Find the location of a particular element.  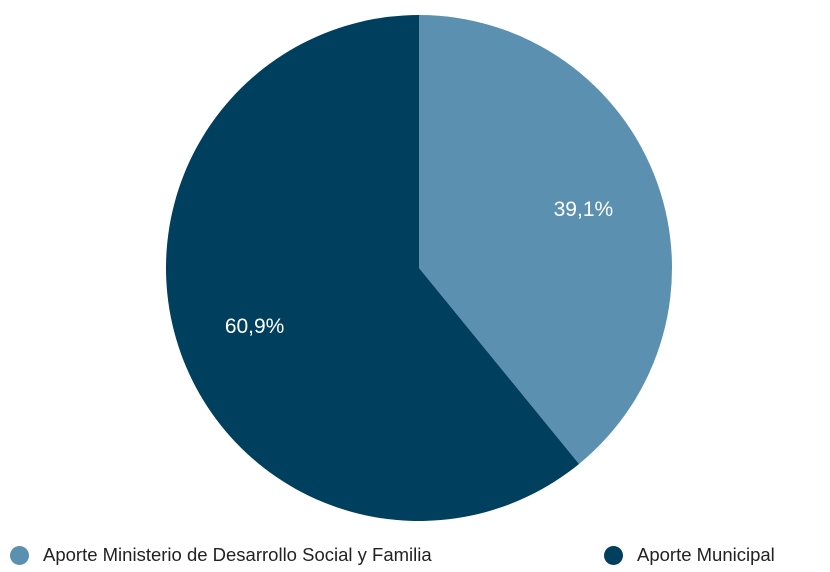

slice-label-ministerio: 39,1% is located at coordinates (584, 209).